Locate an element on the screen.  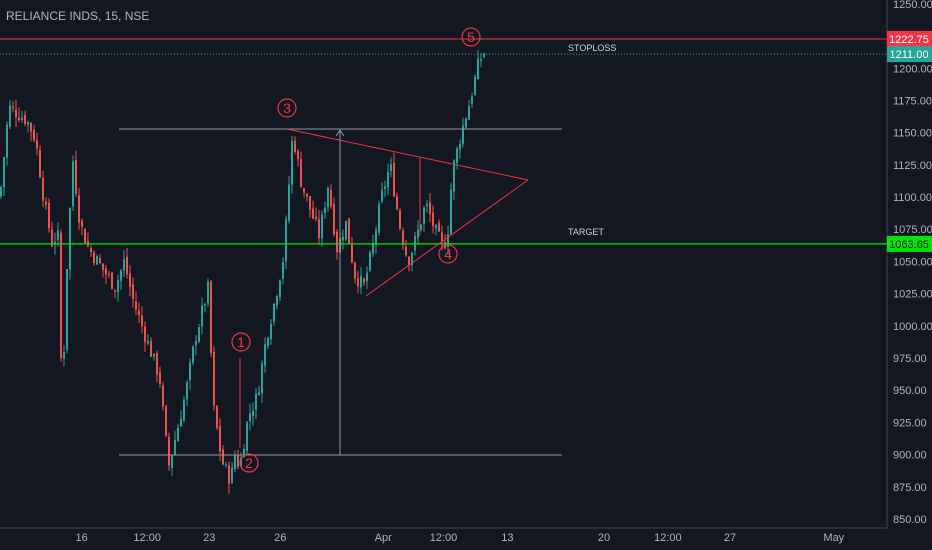
stoploss-price-text: 1222.75 is located at coordinates (909, 40).